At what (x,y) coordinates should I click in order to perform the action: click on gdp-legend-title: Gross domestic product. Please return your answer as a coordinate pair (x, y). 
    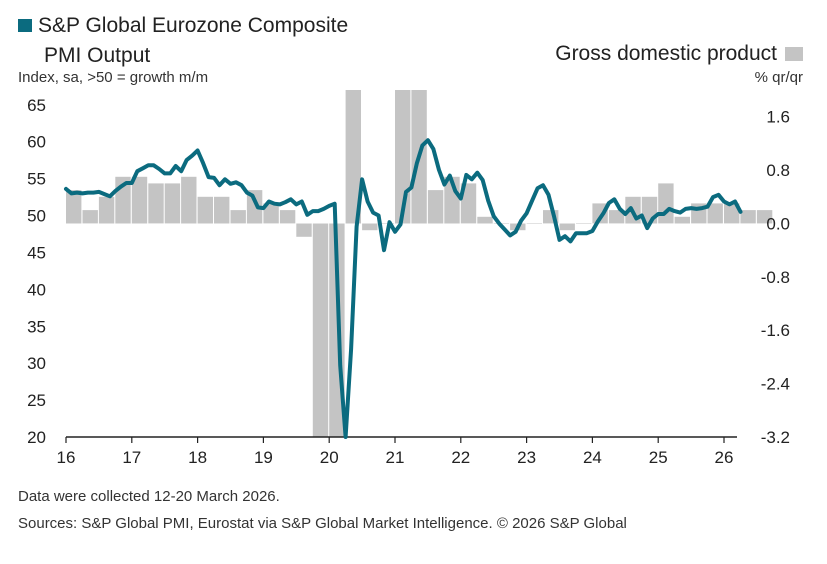
    Looking at the image, I should click on (666, 53).